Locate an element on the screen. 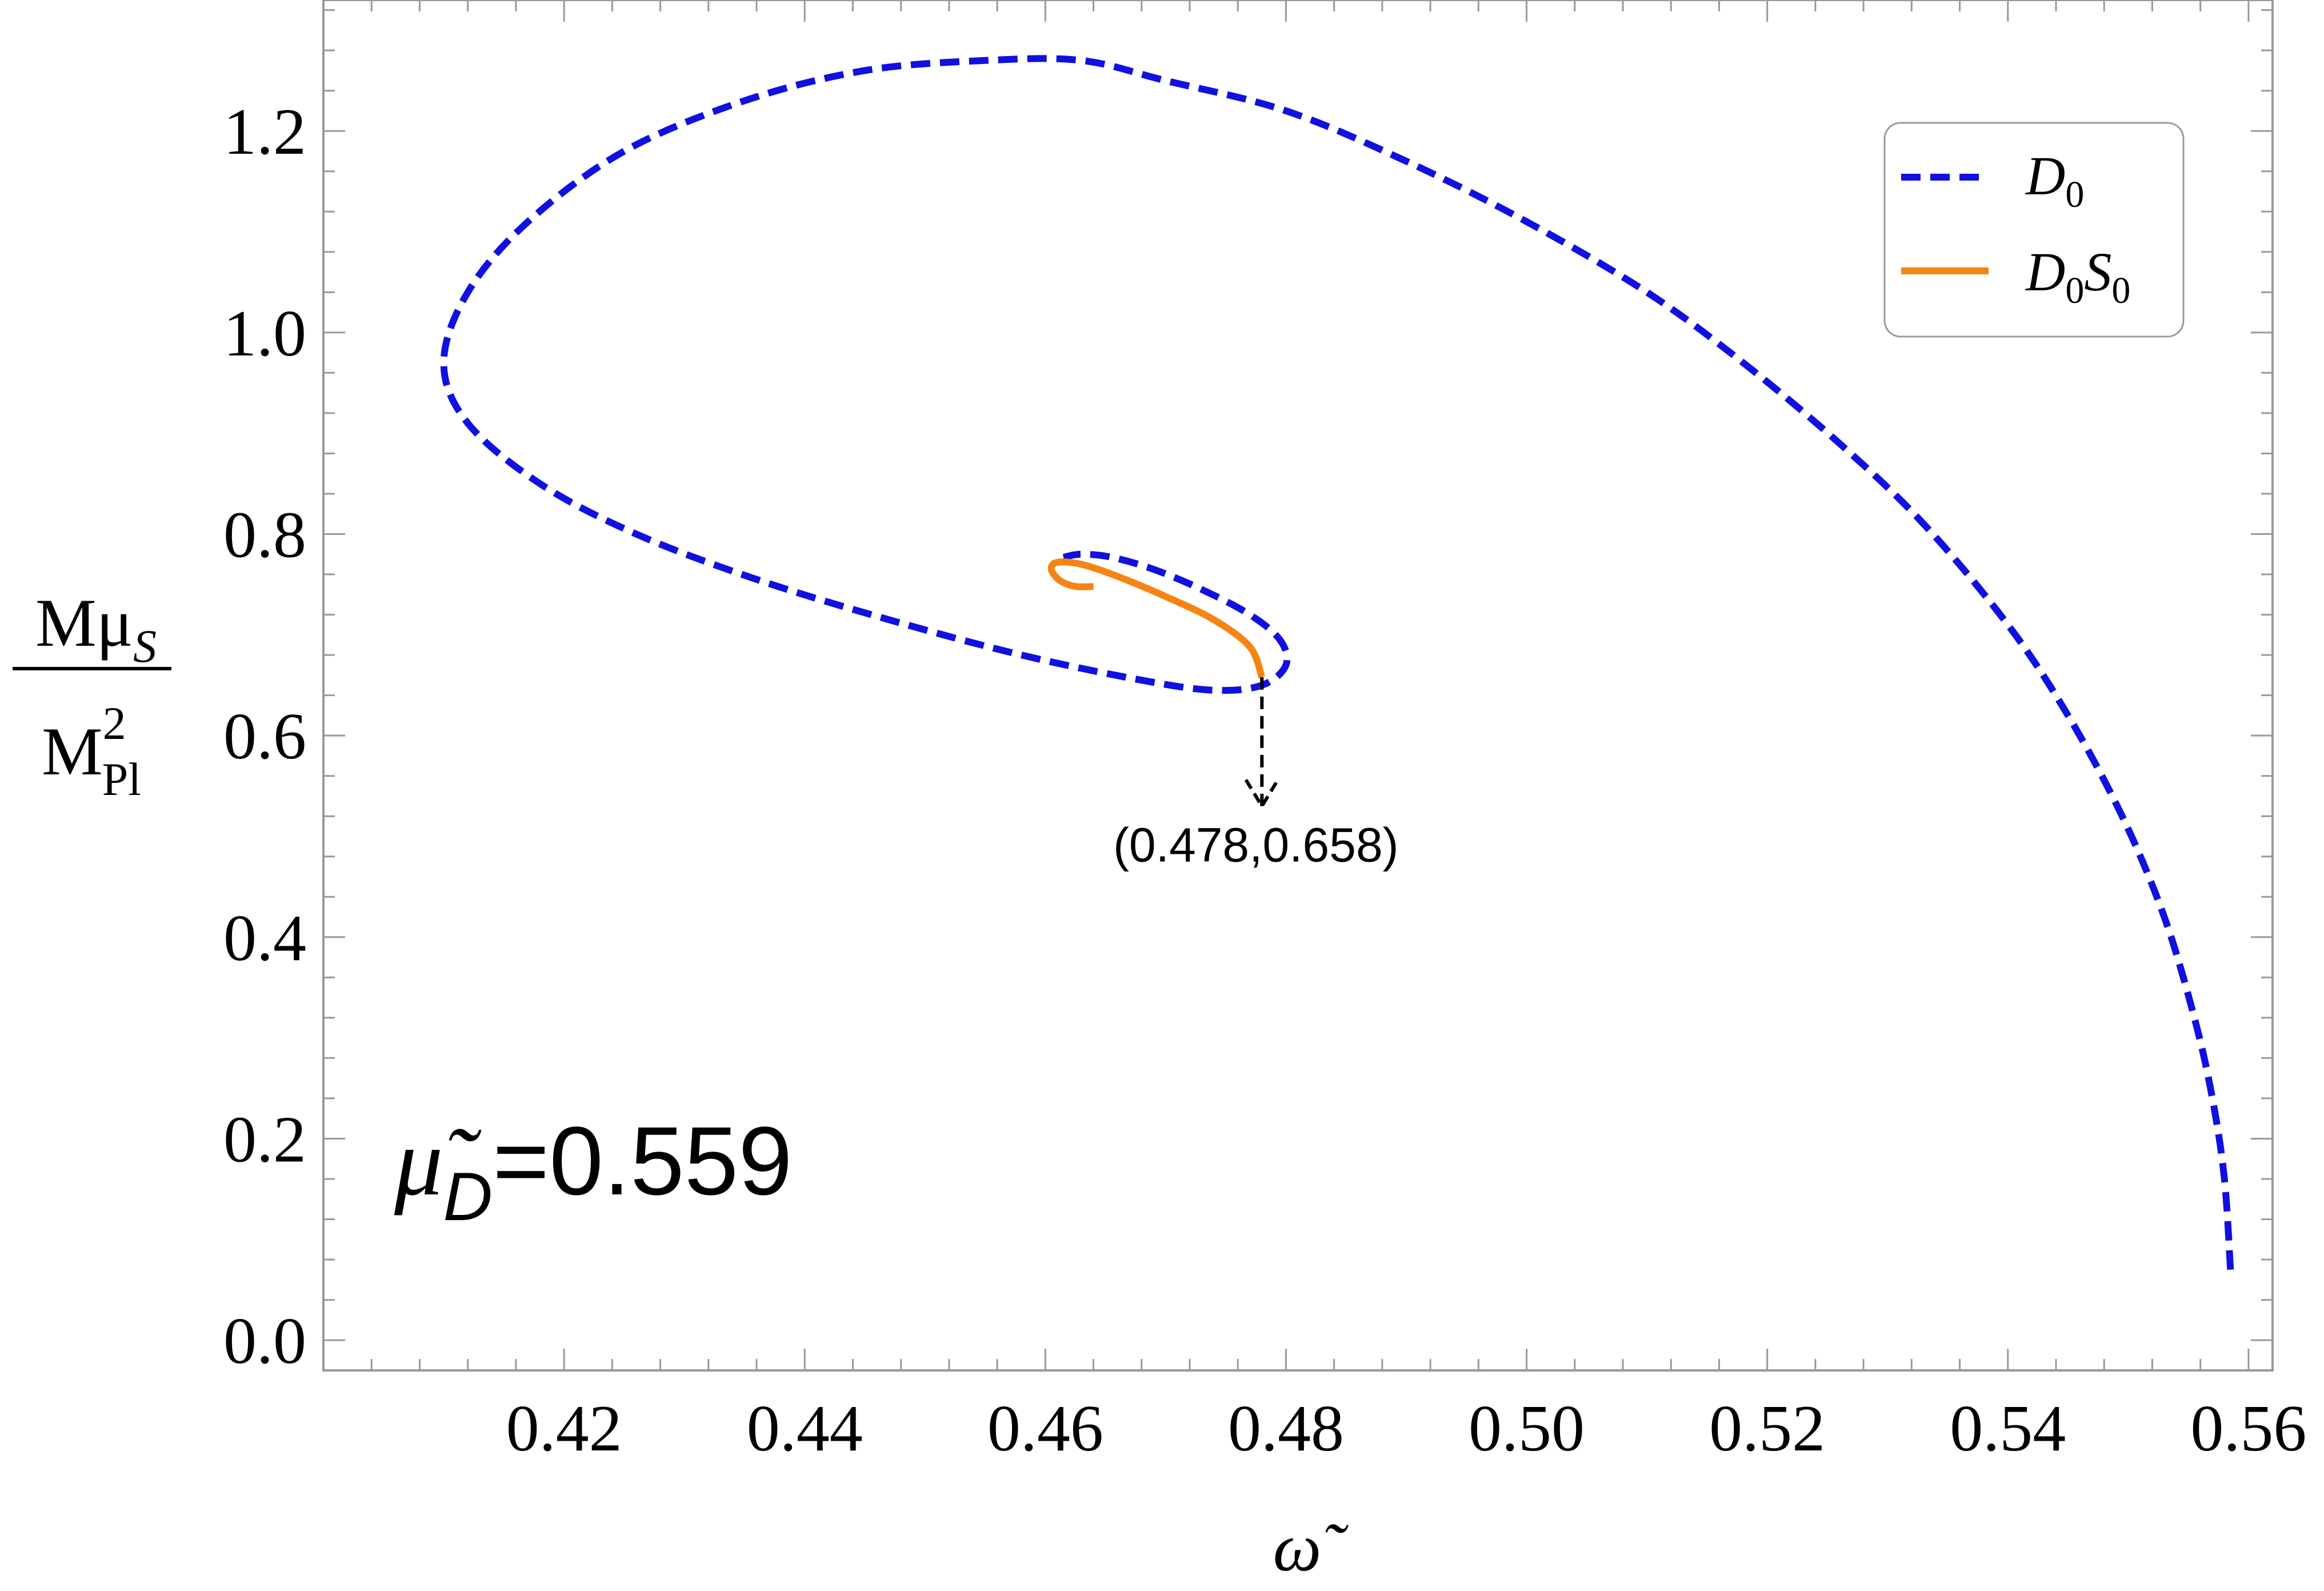 The image size is (2324, 1591). y-tick-label: 0.4 is located at coordinates (264, 938).